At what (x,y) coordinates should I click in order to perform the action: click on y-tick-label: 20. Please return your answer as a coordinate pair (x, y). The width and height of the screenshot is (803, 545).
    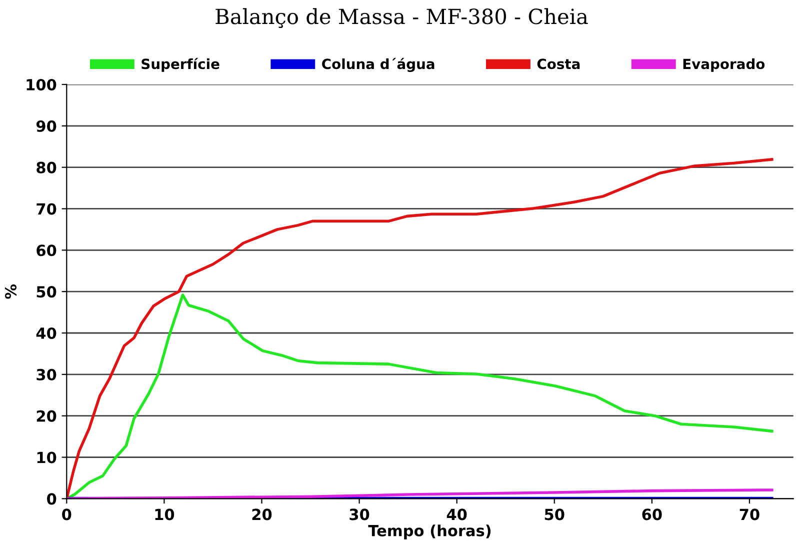
    Looking at the image, I should click on (46, 416).